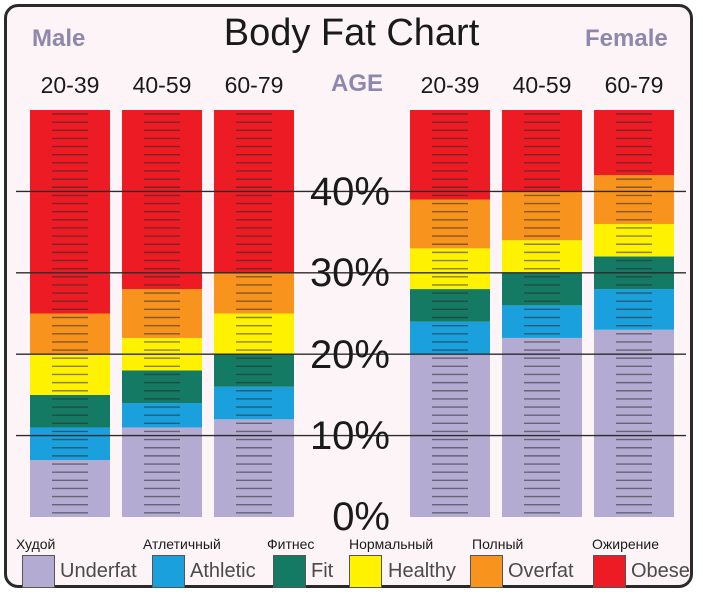 This screenshot has width=703, height=598. What do you see at coordinates (634, 199) in the screenshot?
I see `female-60-79-overfat-segment` at bounding box center [634, 199].